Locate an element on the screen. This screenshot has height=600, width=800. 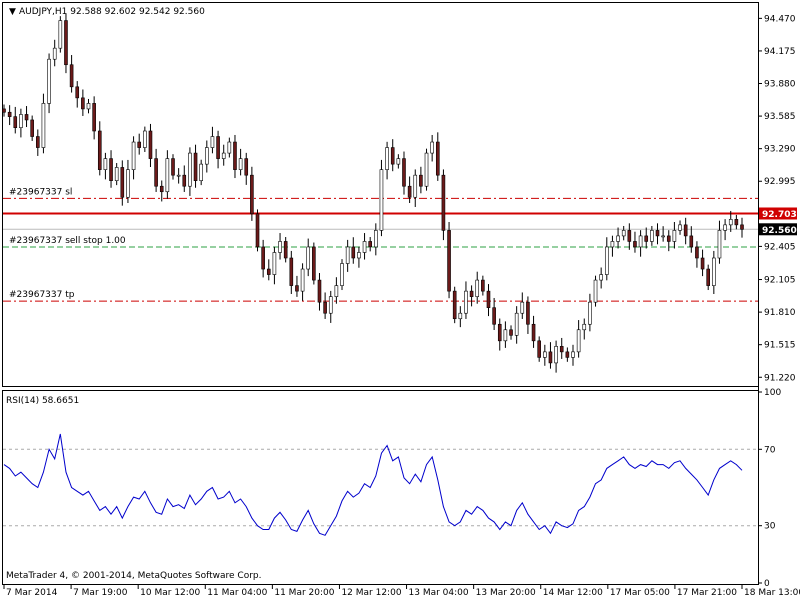
price-tick-label: 93.290 is located at coordinates (780, 150).